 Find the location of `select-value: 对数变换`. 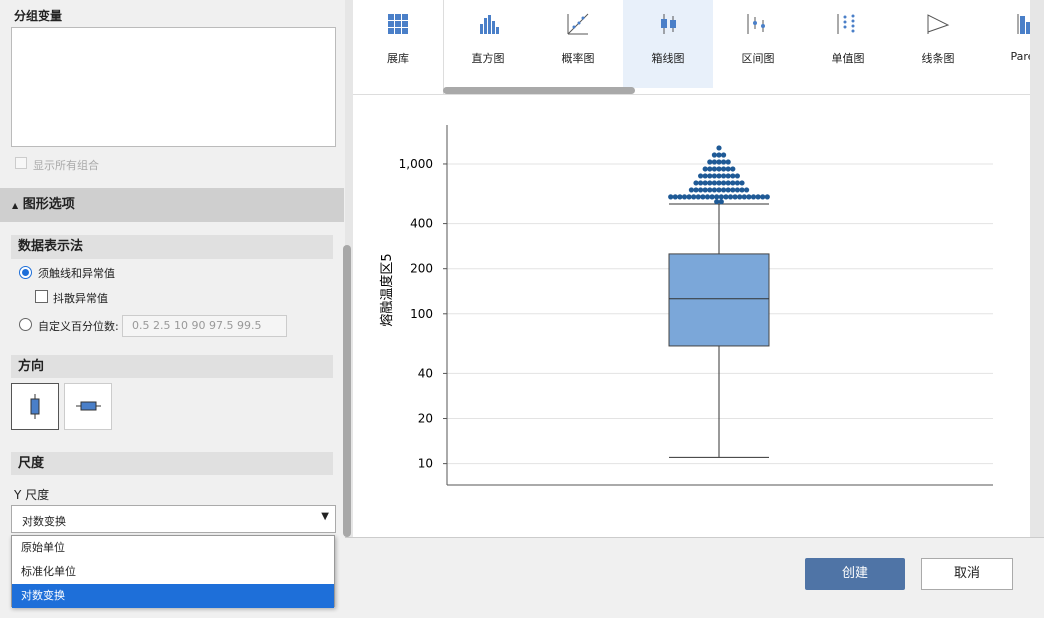

select-value: 对数变换 is located at coordinates (44, 521).